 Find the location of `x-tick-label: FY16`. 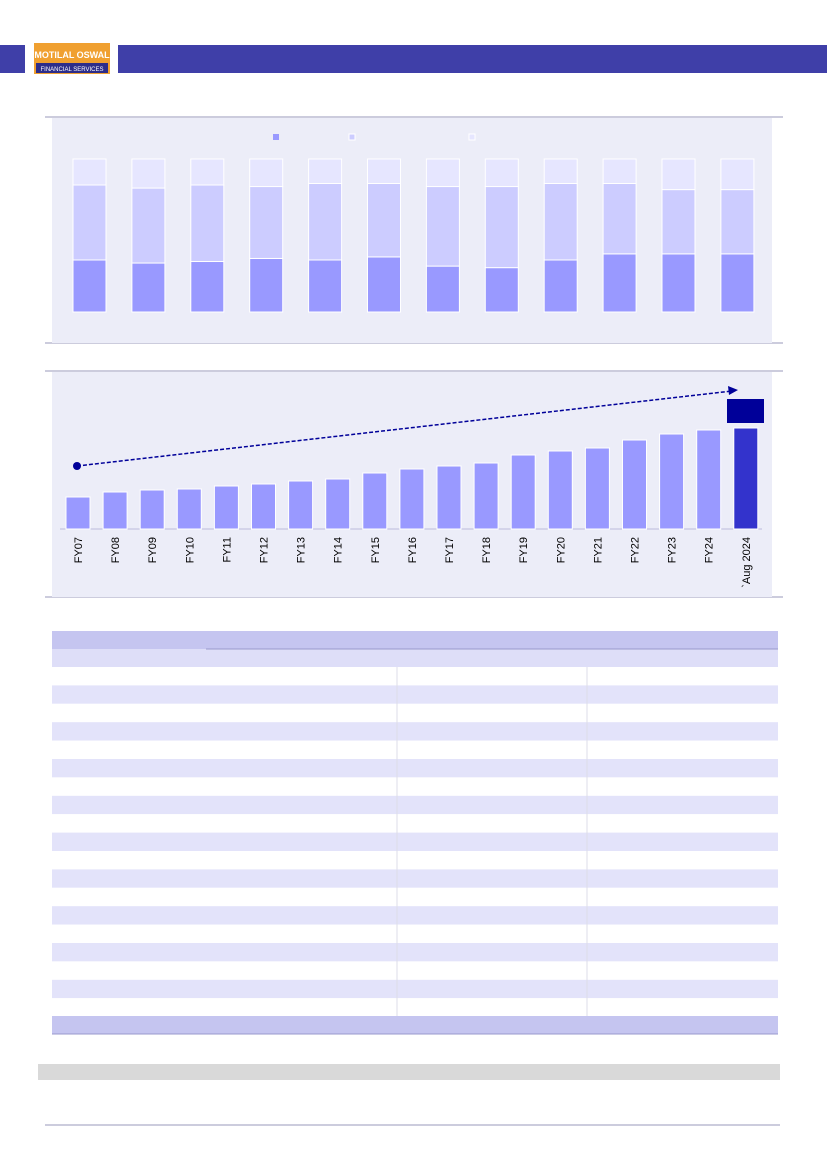

x-tick-label: FY16 is located at coordinates (413, 550).